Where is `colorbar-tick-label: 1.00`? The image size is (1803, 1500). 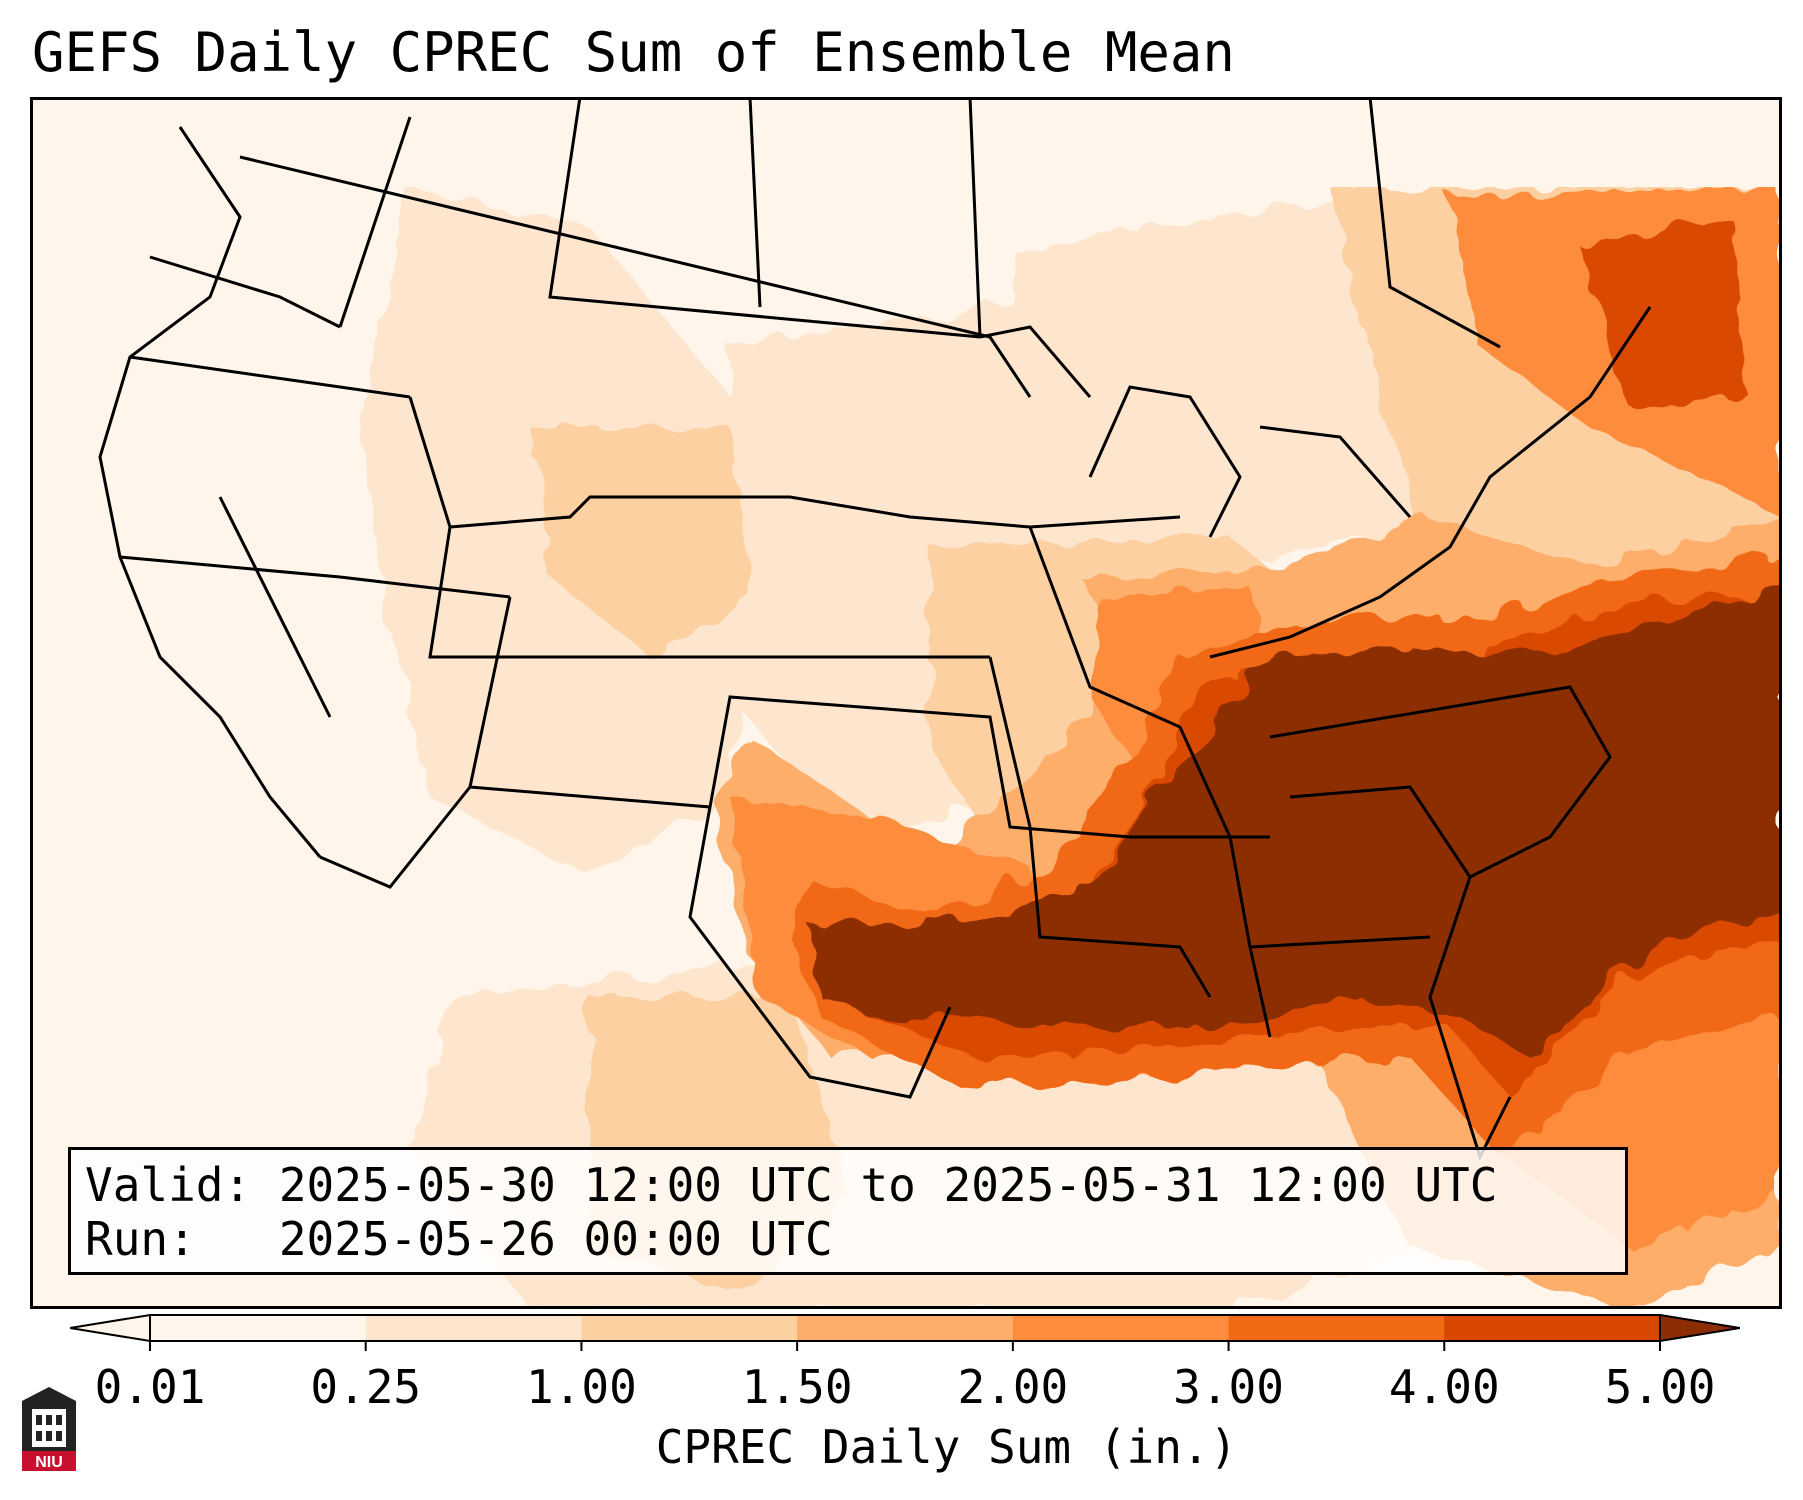 colorbar-tick-label: 1.00 is located at coordinates (581, 1387).